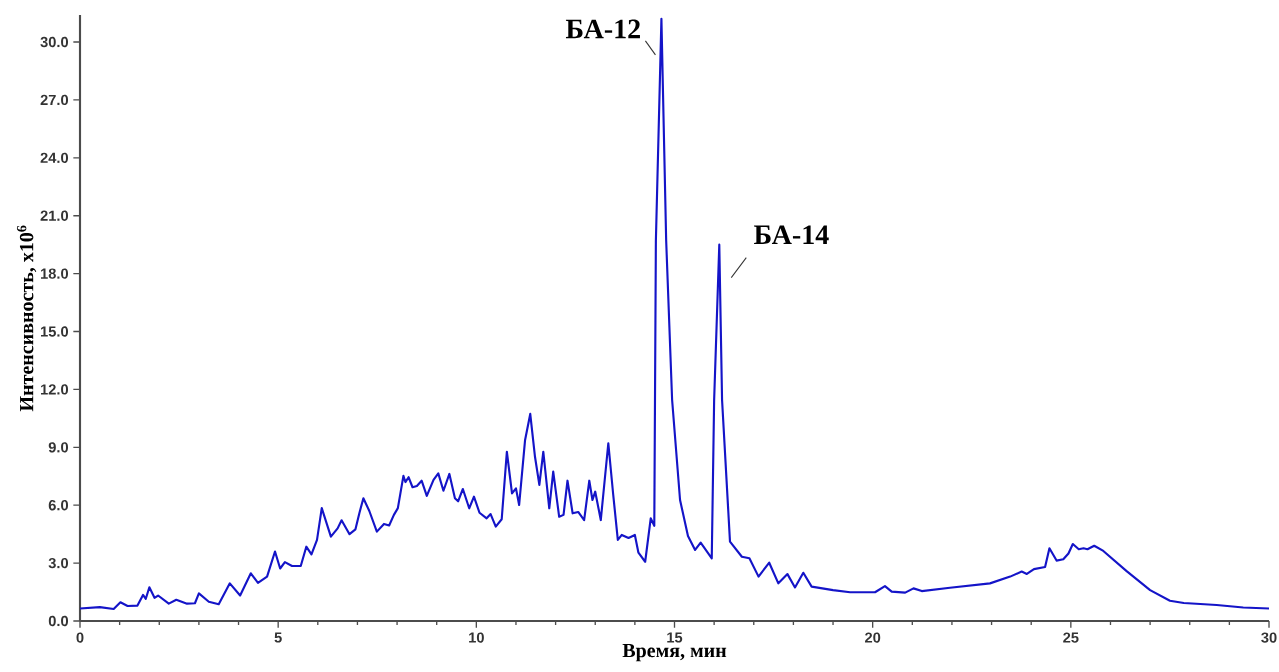 The width and height of the screenshot is (1279, 672). What do you see at coordinates (476, 637) in the screenshot?
I see `x-tick-label: 10` at bounding box center [476, 637].